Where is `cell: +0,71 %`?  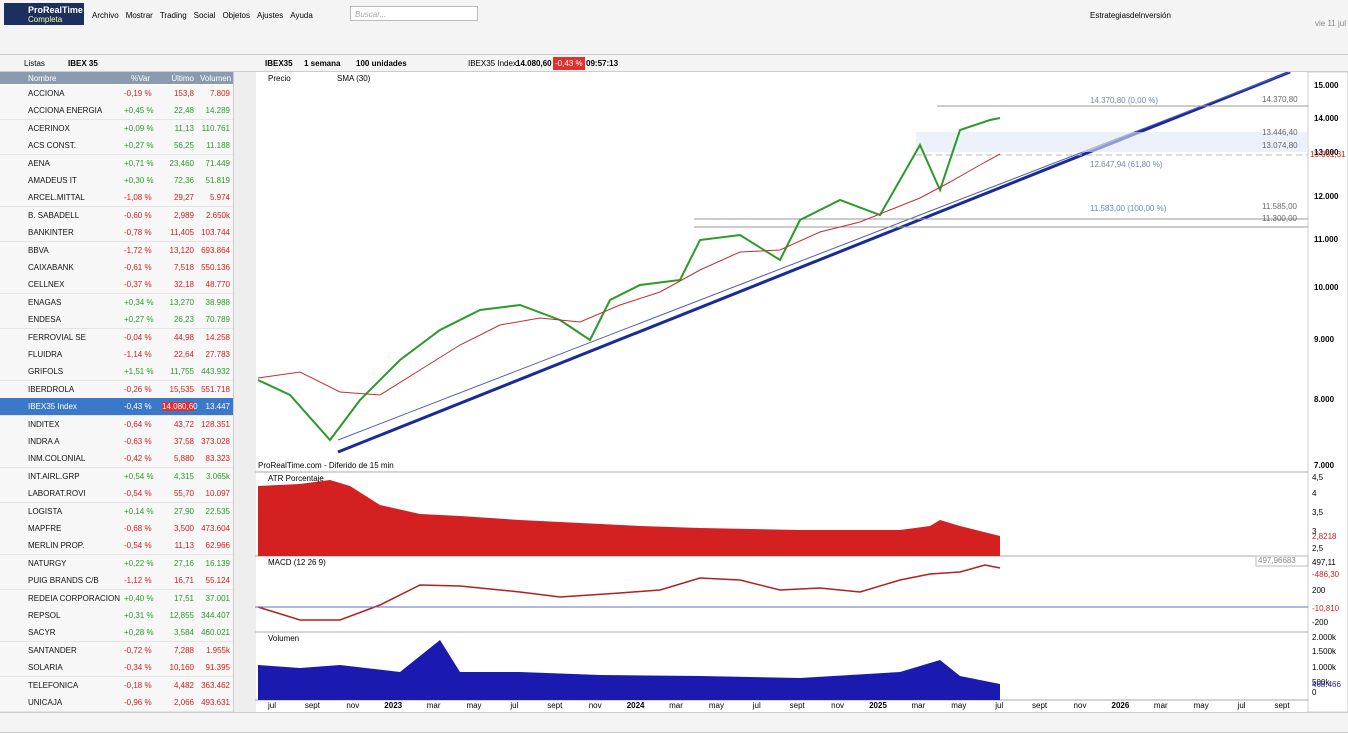 cell: +0,71 % is located at coordinates (139, 163).